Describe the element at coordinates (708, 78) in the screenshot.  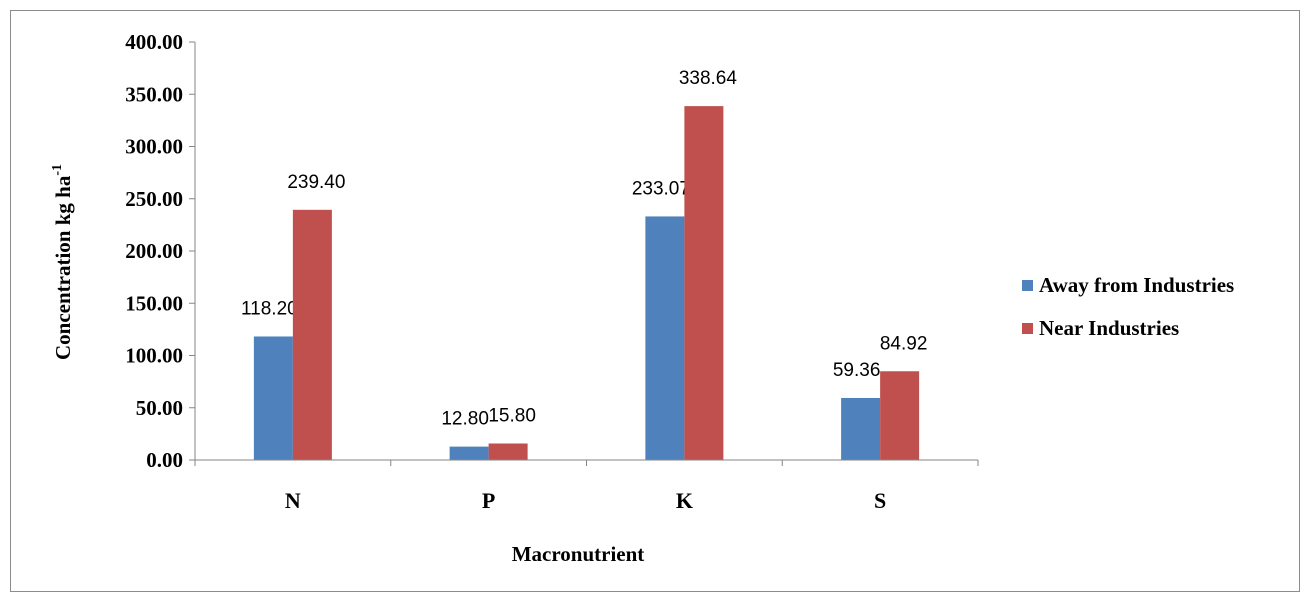
I see `data-label: 338.64` at that location.